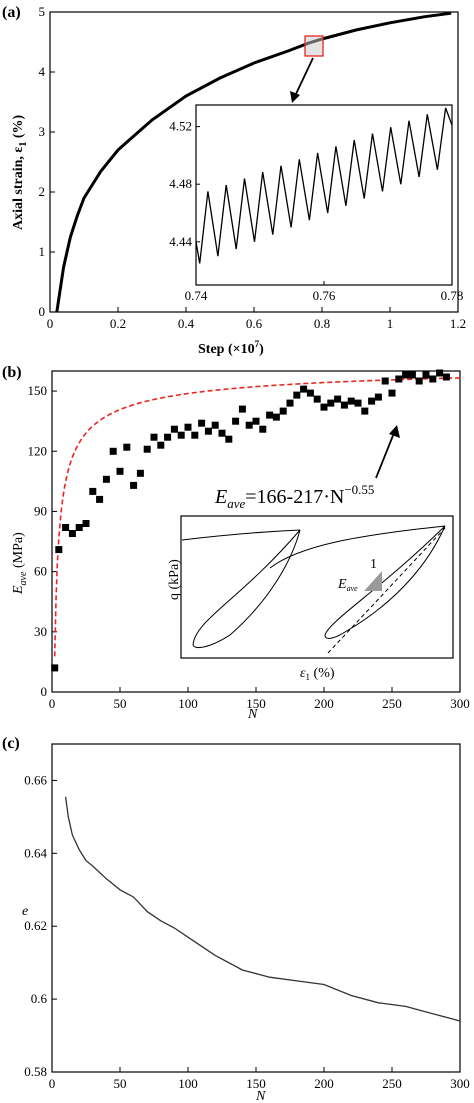 The height and width of the screenshot is (1103, 474). Describe the element at coordinates (317, 587) in the screenshot. I see `panel-b-inset-frame` at that location.